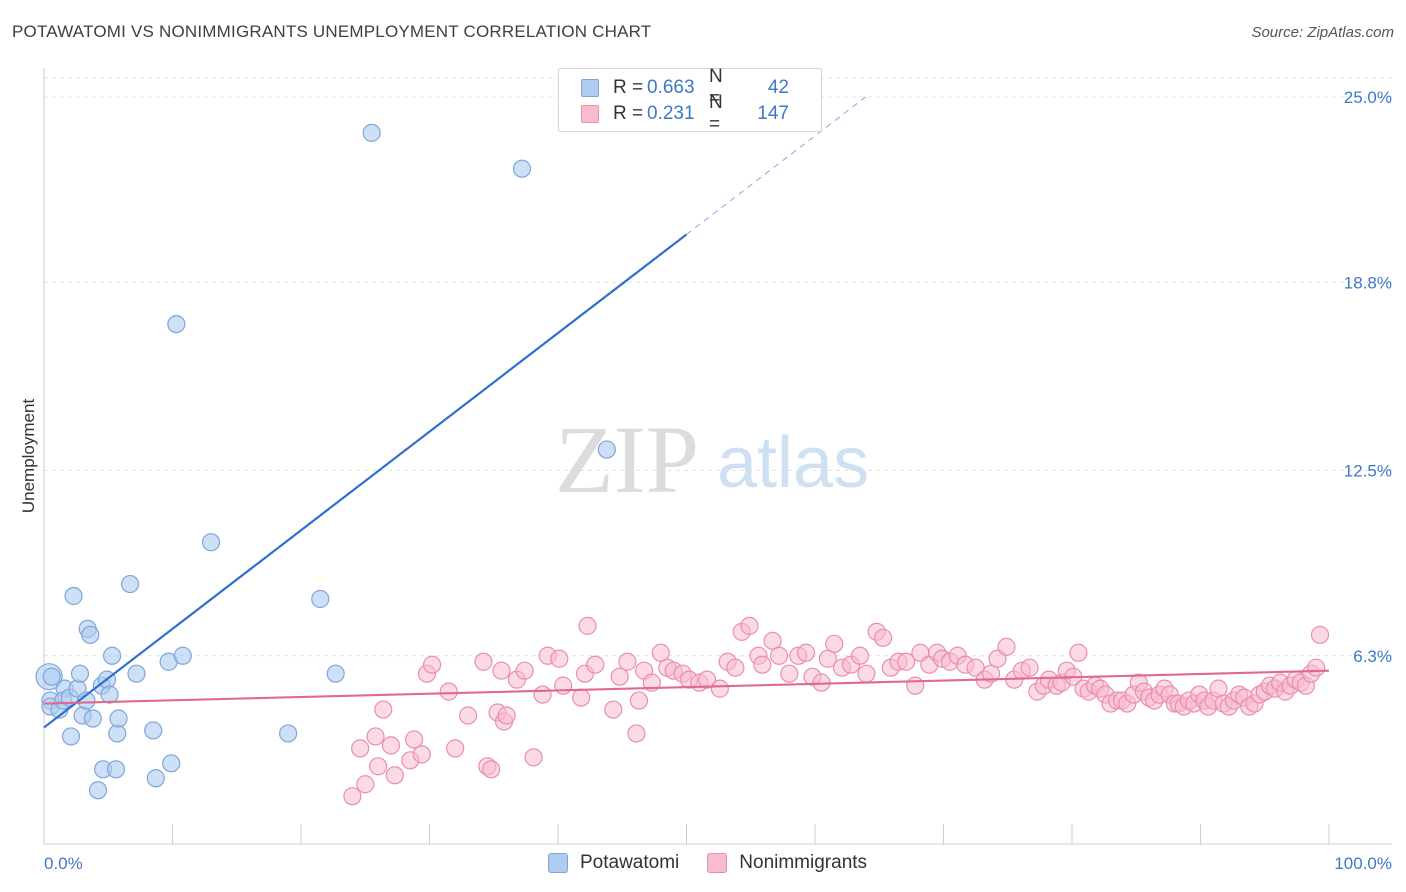  What do you see at coordinates (1368, 471) in the screenshot?
I see `y-tick-label: 12.5%` at bounding box center [1368, 471].